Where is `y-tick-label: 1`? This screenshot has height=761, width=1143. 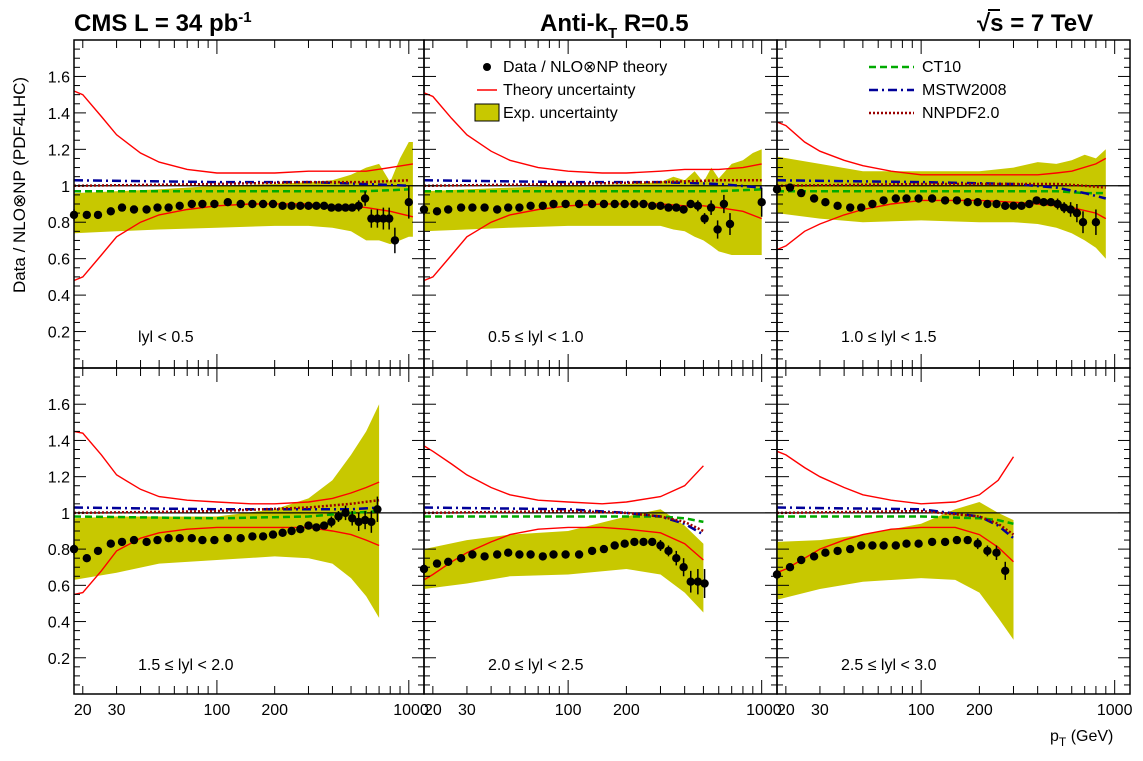
y-tick-label: 1 is located at coordinates (65, 514).